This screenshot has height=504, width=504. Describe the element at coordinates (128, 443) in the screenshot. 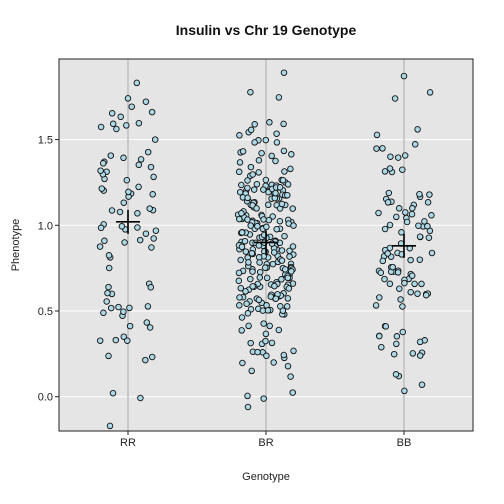

I see `x-tick-label: RR` at that location.